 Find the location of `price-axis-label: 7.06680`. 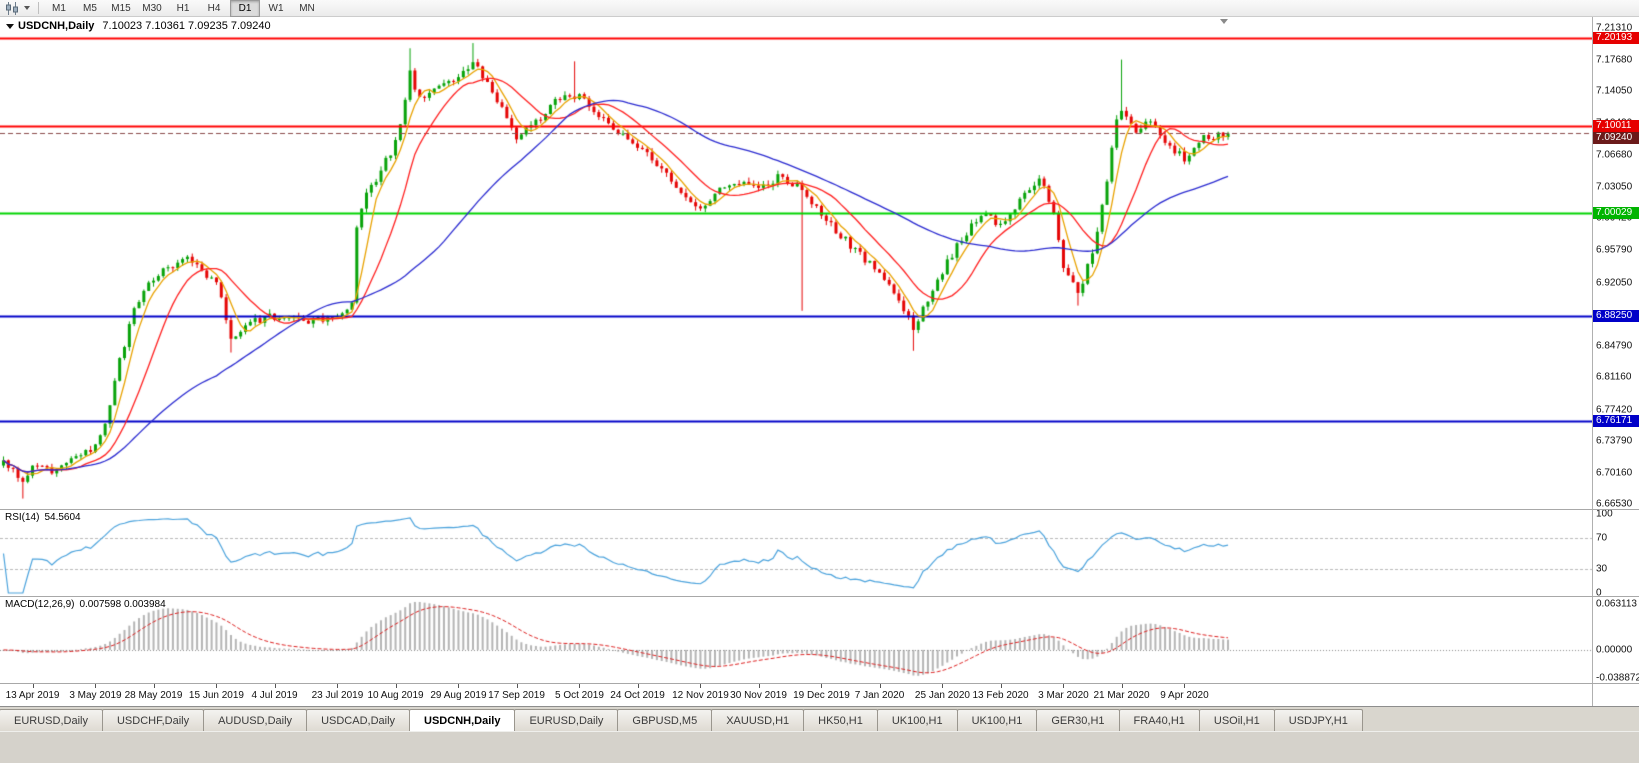

price-axis-label: 7.06680 is located at coordinates (1614, 155).